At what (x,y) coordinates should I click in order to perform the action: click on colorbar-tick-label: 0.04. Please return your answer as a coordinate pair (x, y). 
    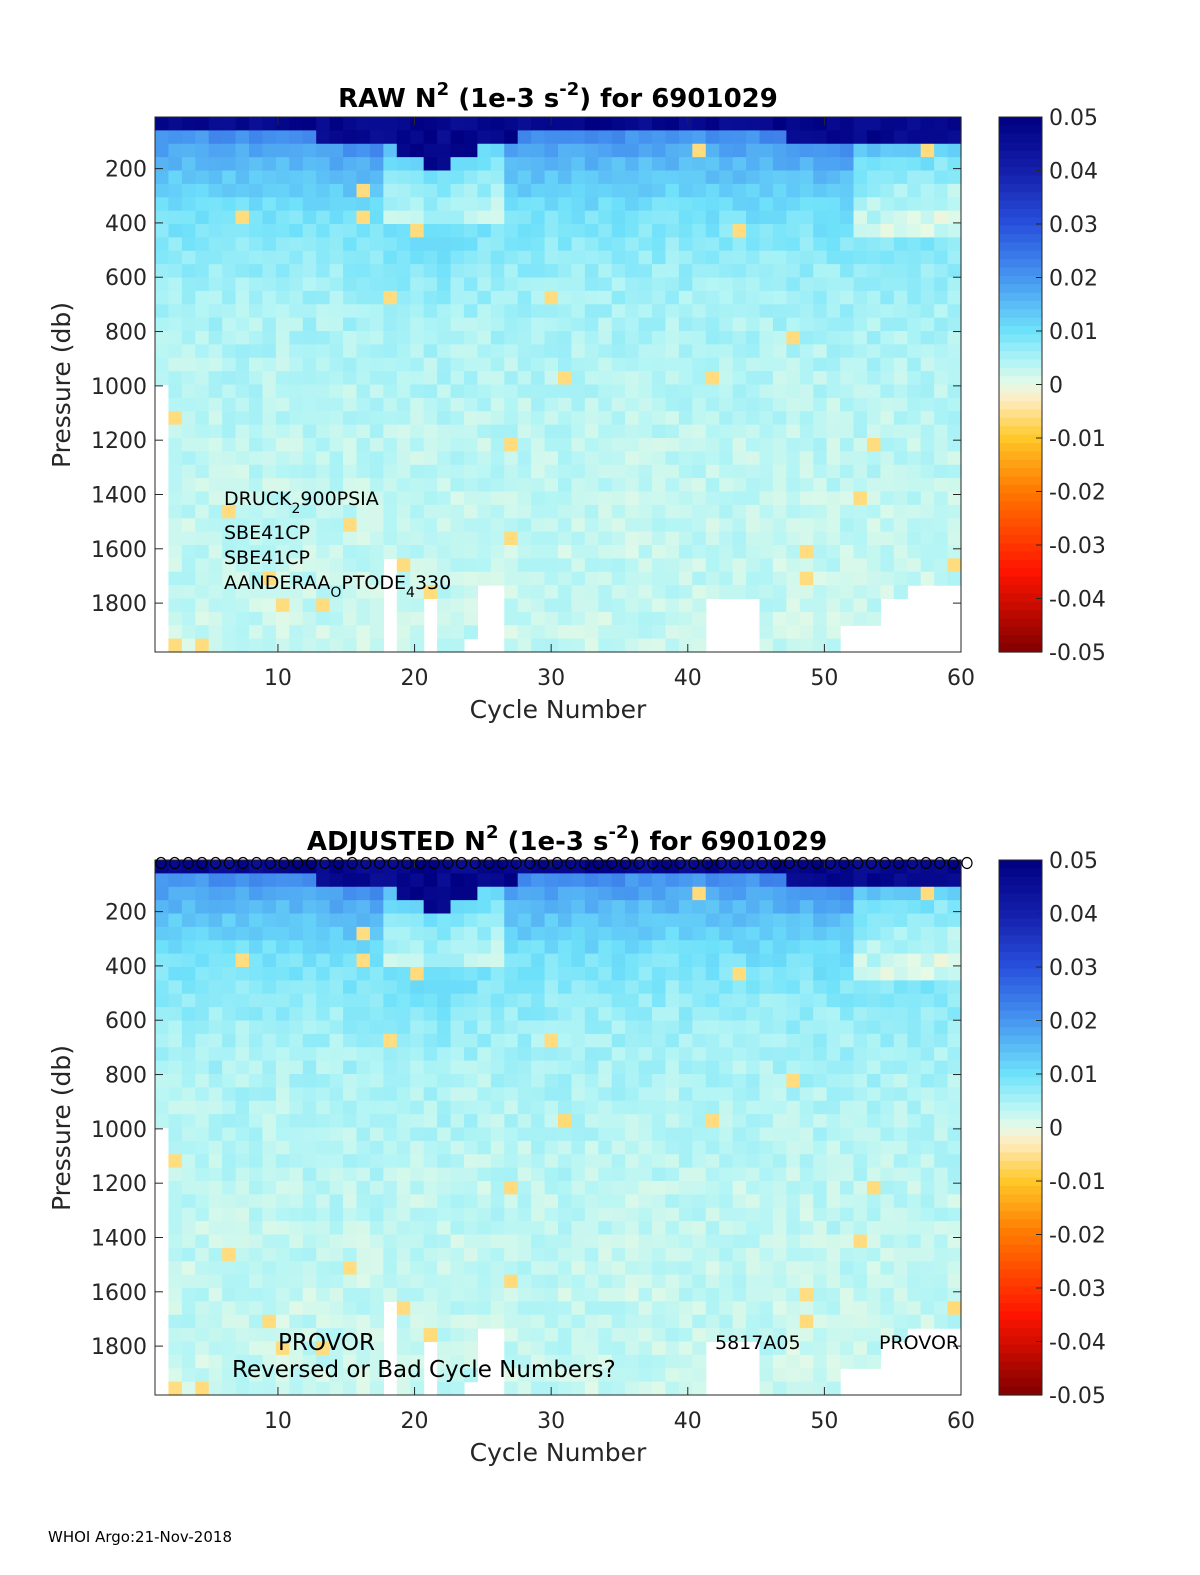
    Looking at the image, I should click on (1073, 915).